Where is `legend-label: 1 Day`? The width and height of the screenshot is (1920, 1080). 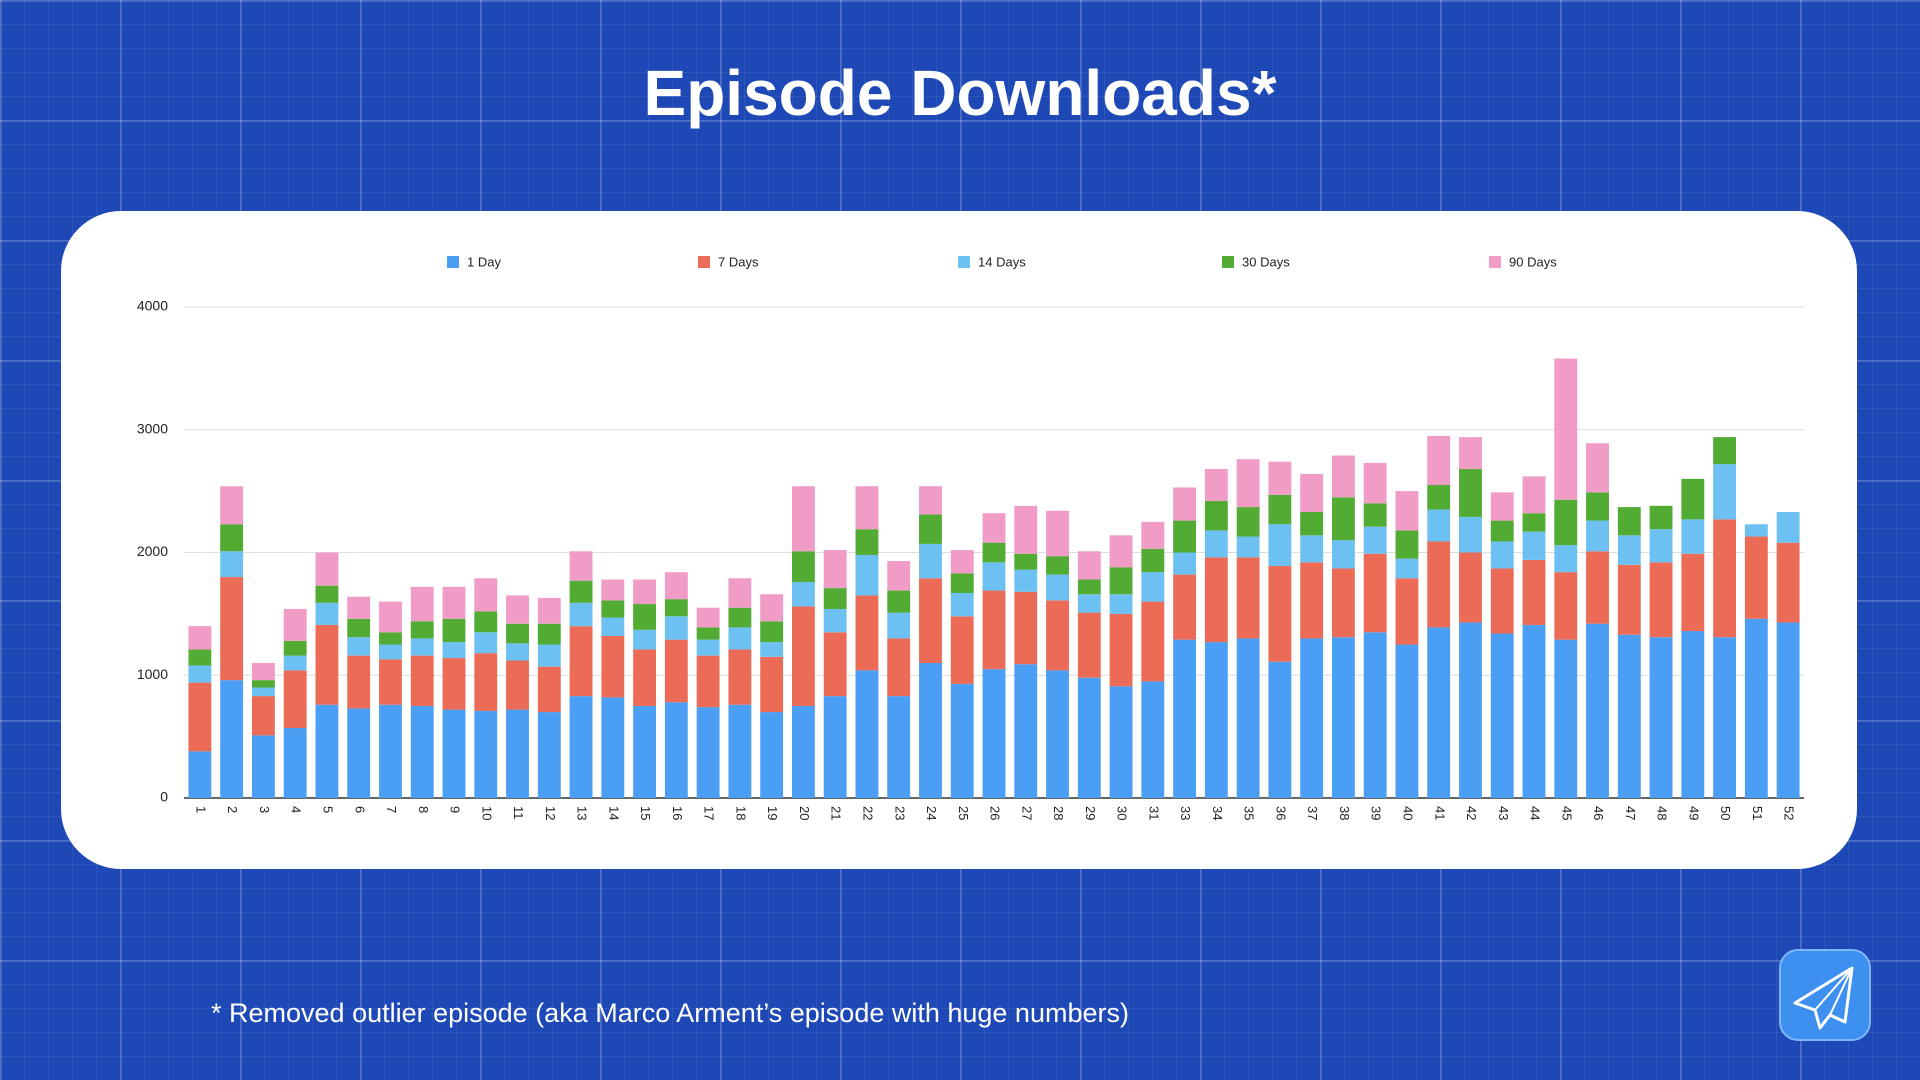 legend-label: 1 Day is located at coordinates (484, 261).